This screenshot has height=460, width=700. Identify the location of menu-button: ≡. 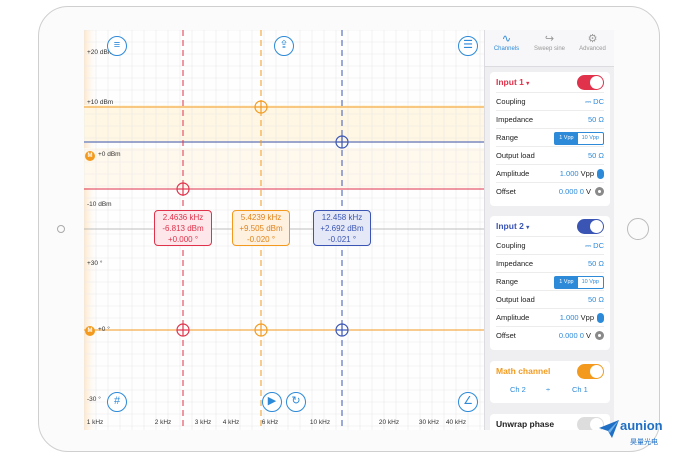
(117, 46).